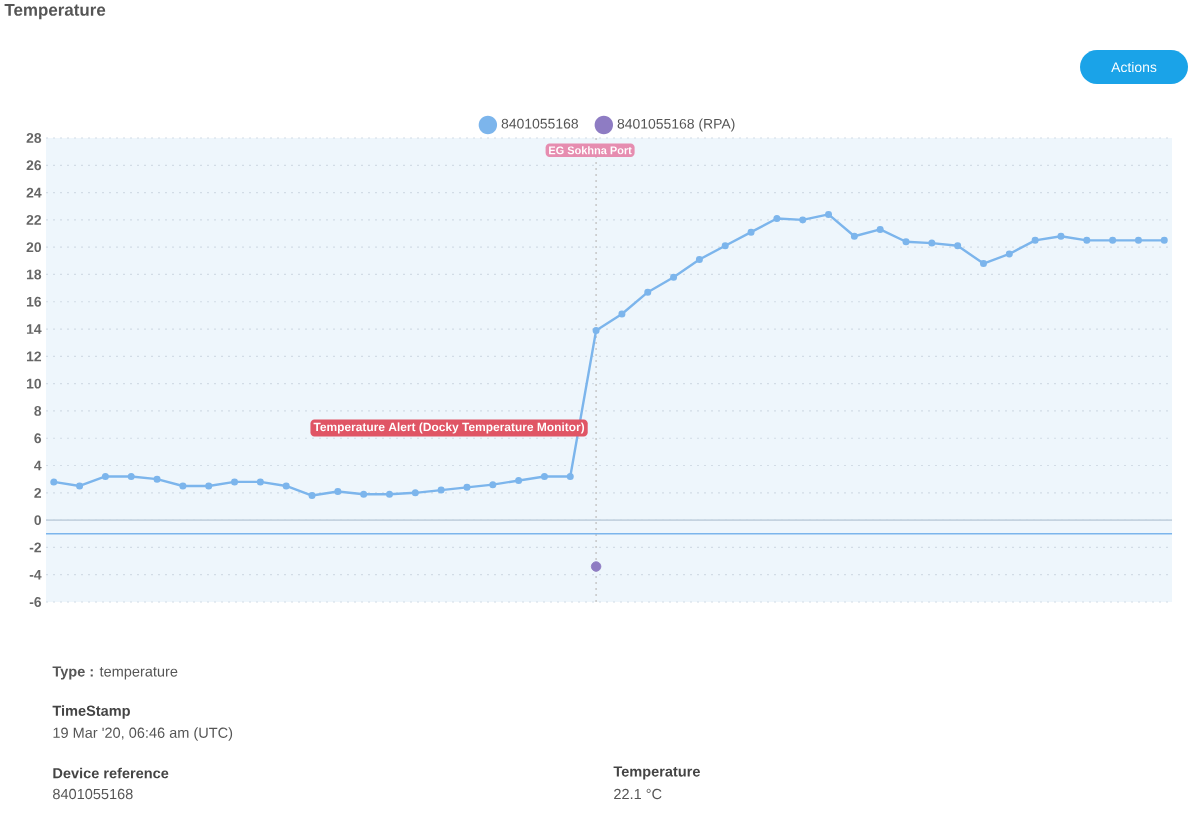 The image size is (1200, 834). Describe the element at coordinates (55, 12) in the screenshot. I see `chart-title: Temperature` at that location.